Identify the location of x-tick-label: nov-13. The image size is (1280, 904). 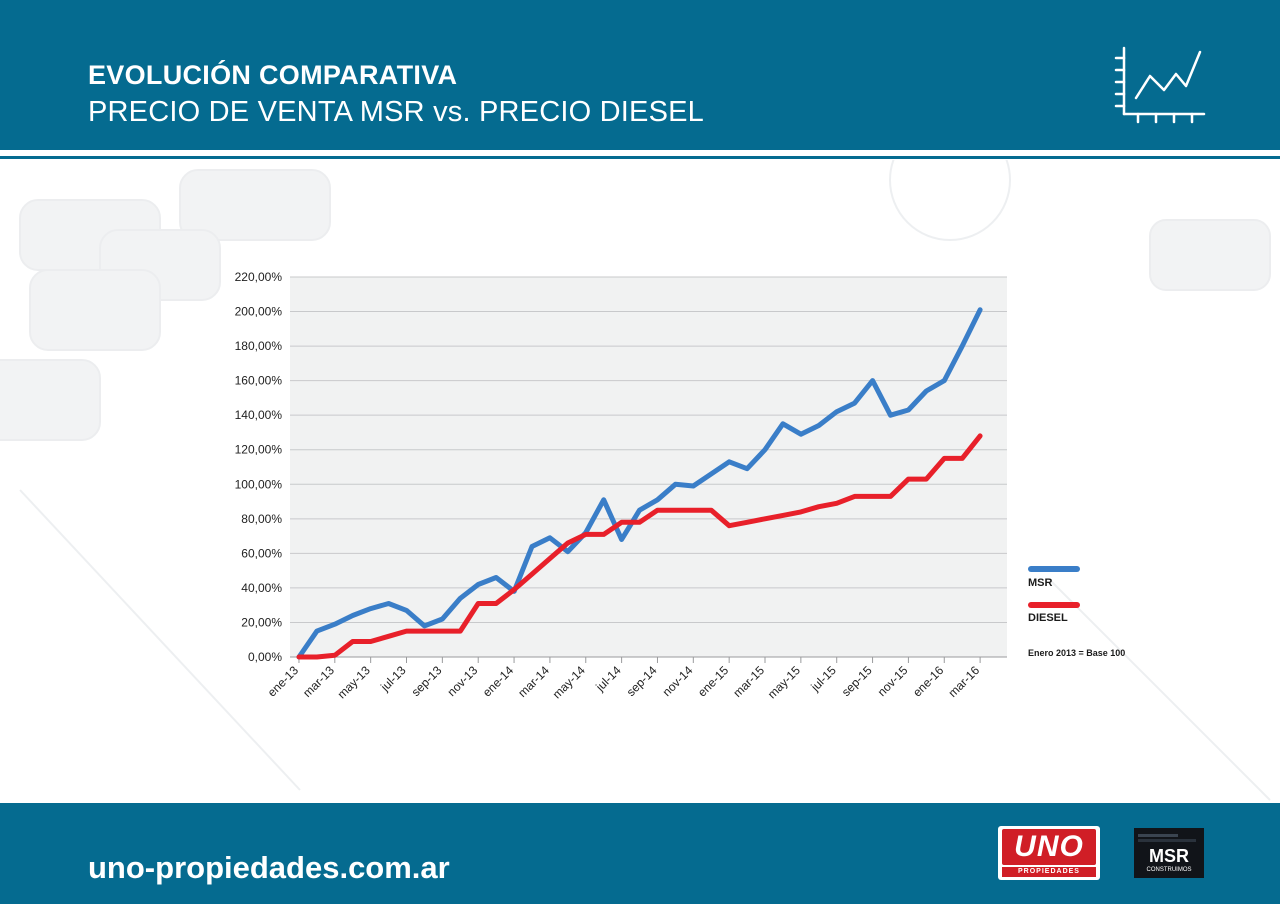
(462, 681).